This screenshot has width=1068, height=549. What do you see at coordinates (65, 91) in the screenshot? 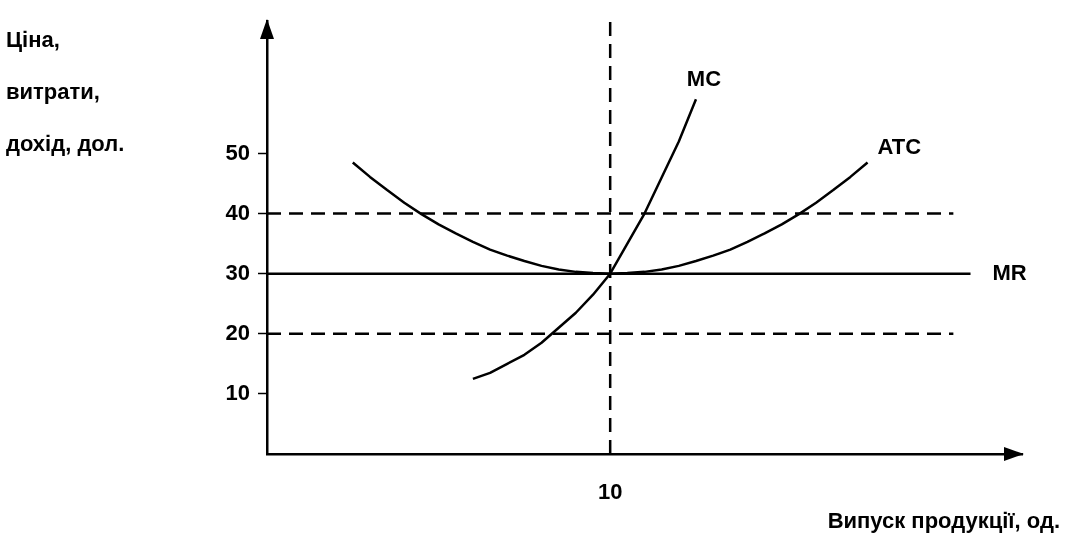
I see `text: Ціна, витрати, дохід, дол.` at bounding box center [65, 91].